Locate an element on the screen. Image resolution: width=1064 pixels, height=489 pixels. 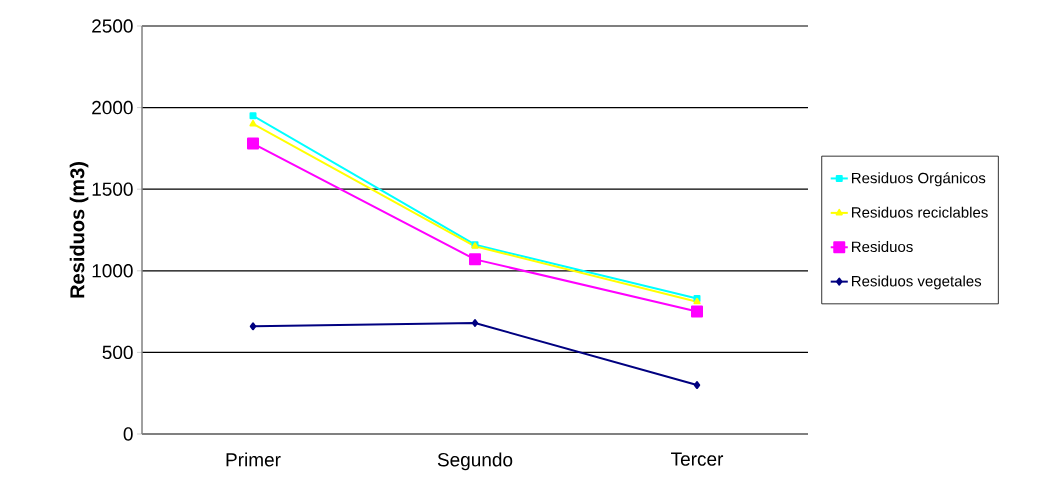
legend-label: Residuos Orgánicos is located at coordinates (919, 179).